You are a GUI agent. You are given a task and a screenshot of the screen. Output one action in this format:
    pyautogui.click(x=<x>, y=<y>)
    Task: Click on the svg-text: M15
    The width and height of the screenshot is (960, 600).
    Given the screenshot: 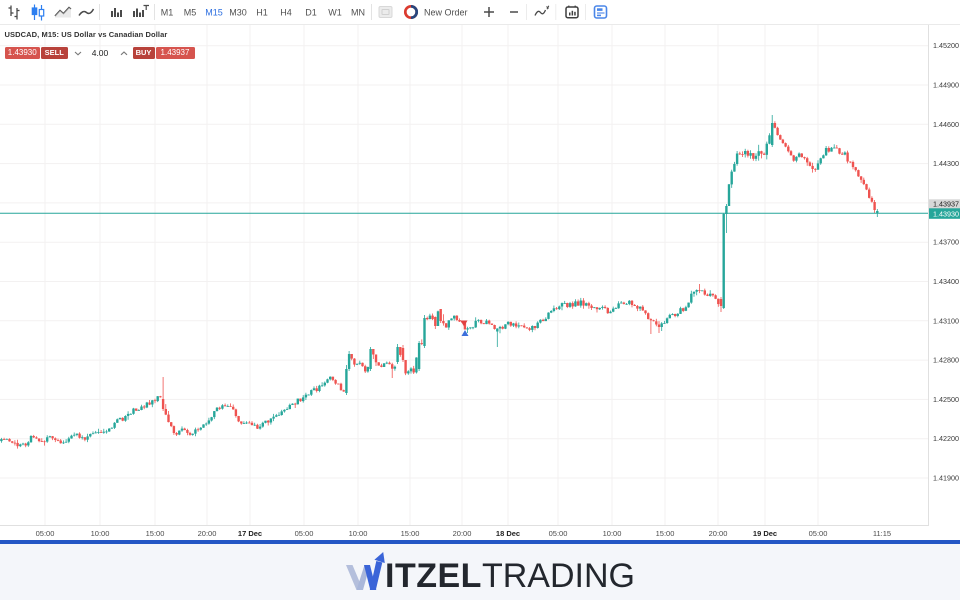 What is the action you would take?
    pyautogui.click(x=214, y=13)
    